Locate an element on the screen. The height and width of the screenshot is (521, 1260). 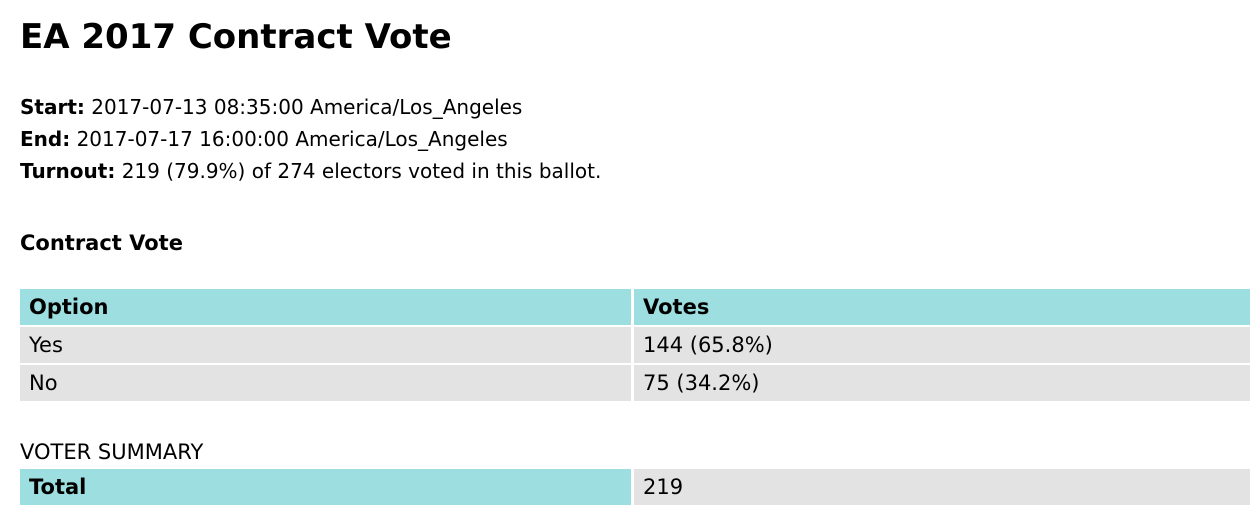
column-header-option: Option is located at coordinates (325, 308).